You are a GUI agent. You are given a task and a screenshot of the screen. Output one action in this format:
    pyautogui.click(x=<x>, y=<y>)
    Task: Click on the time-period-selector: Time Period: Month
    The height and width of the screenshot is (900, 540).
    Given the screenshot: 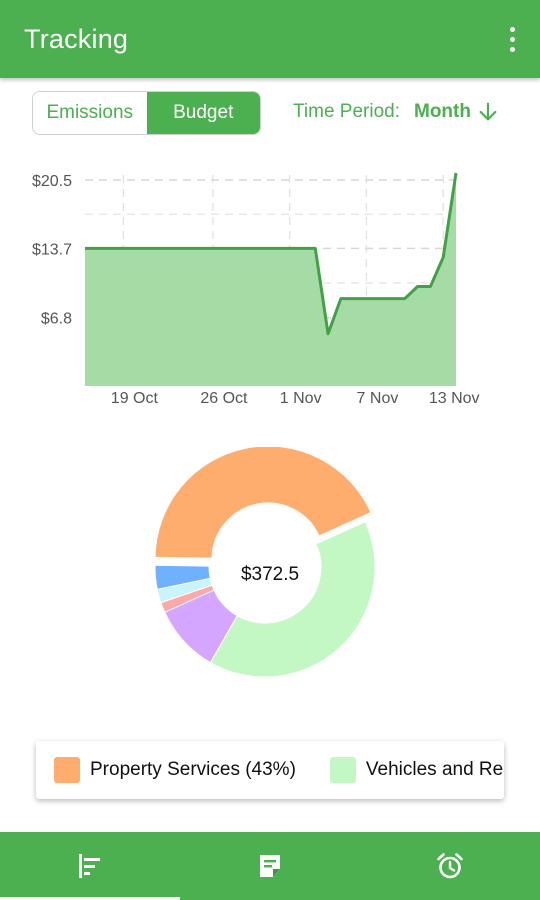 What is the action you would take?
    pyautogui.click(x=396, y=112)
    